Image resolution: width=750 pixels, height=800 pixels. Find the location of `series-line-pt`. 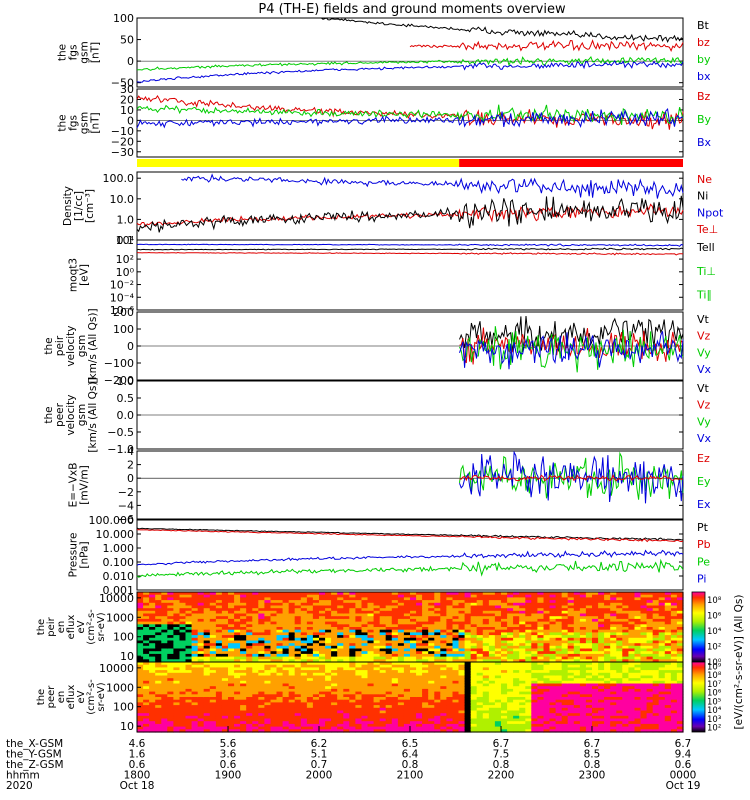

series-line-pt is located at coordinates (409, 534).